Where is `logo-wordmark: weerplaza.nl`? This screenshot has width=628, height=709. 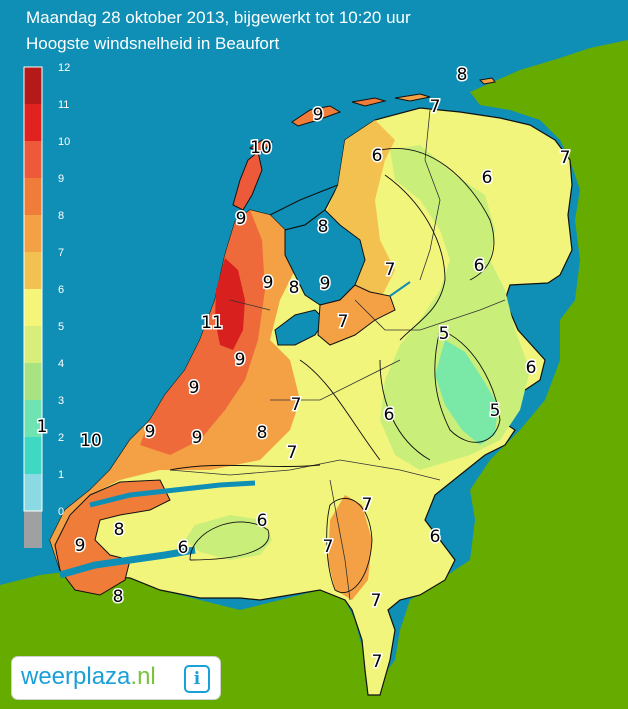
logo-wordmark: weerplaza.nl is located at coordinates (88, 677).